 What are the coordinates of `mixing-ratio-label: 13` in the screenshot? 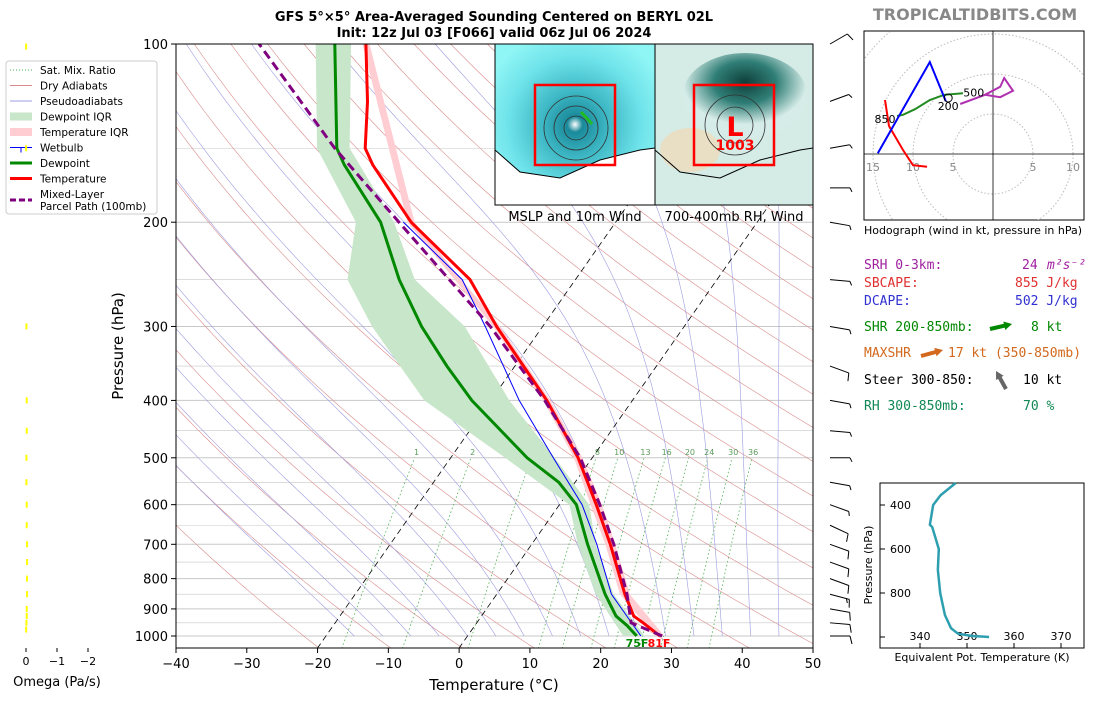 It's located at (645, 452).